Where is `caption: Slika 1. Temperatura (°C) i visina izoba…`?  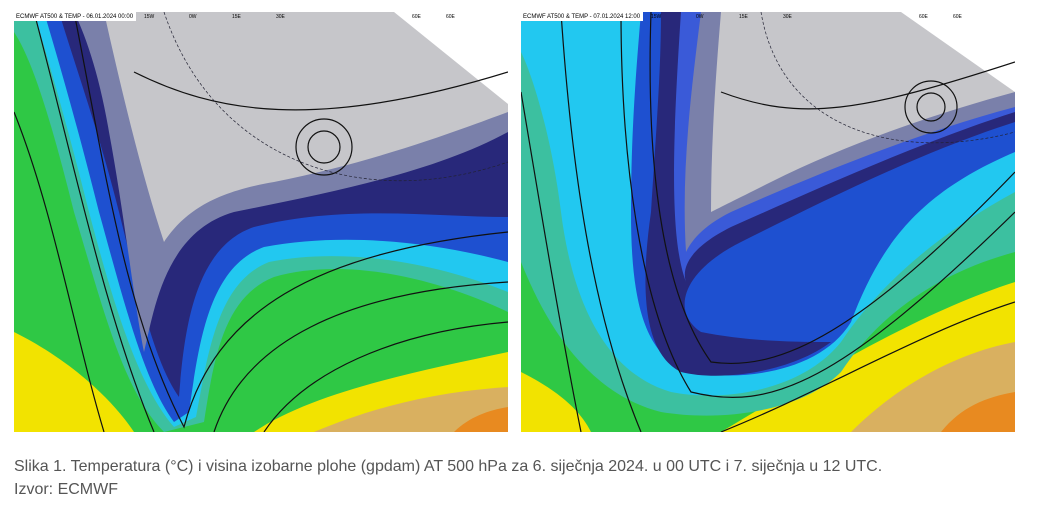 caption: Slika 1. Temperatura (°C) i visina izoba… is located at coordinates (448, 466).